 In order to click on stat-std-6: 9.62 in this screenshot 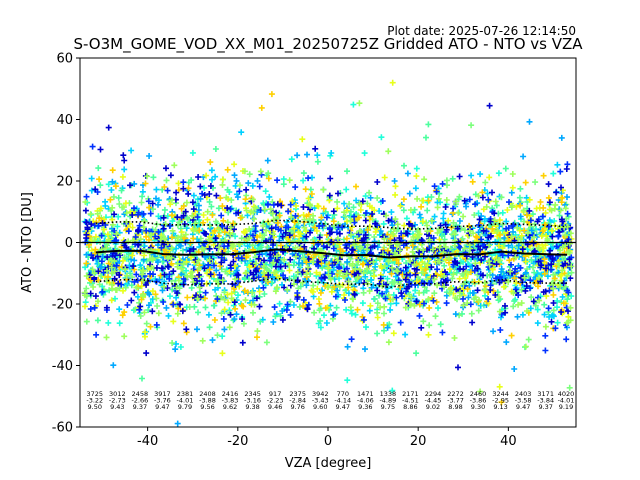, I will do `click(230, 407)`.